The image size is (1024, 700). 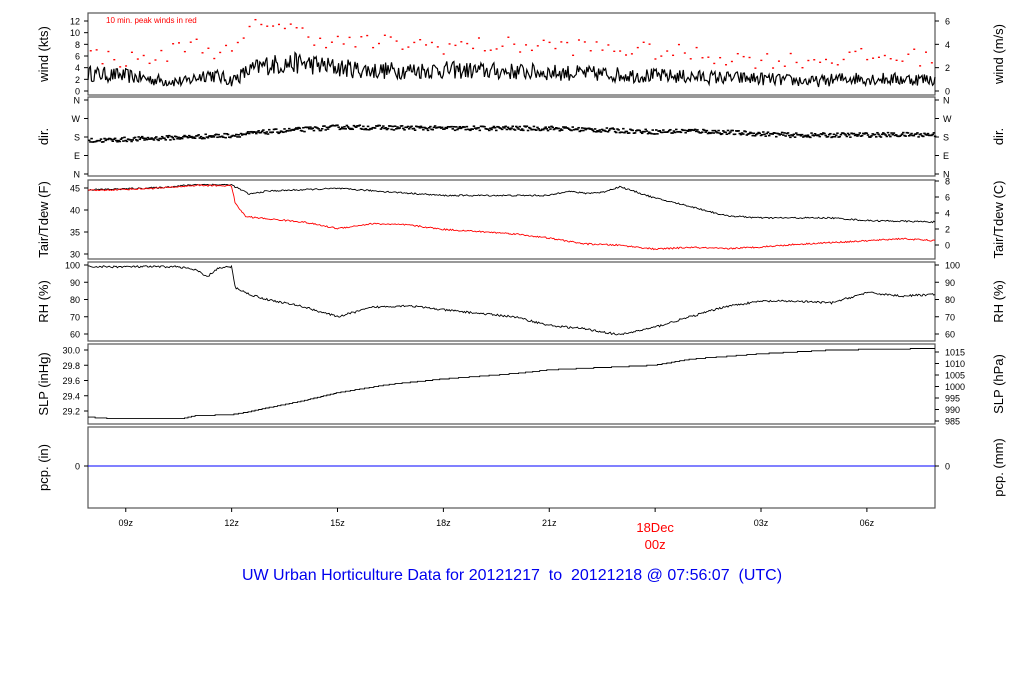 I want to click on y-tick-label-right: 2, so click(x=947, y=230).